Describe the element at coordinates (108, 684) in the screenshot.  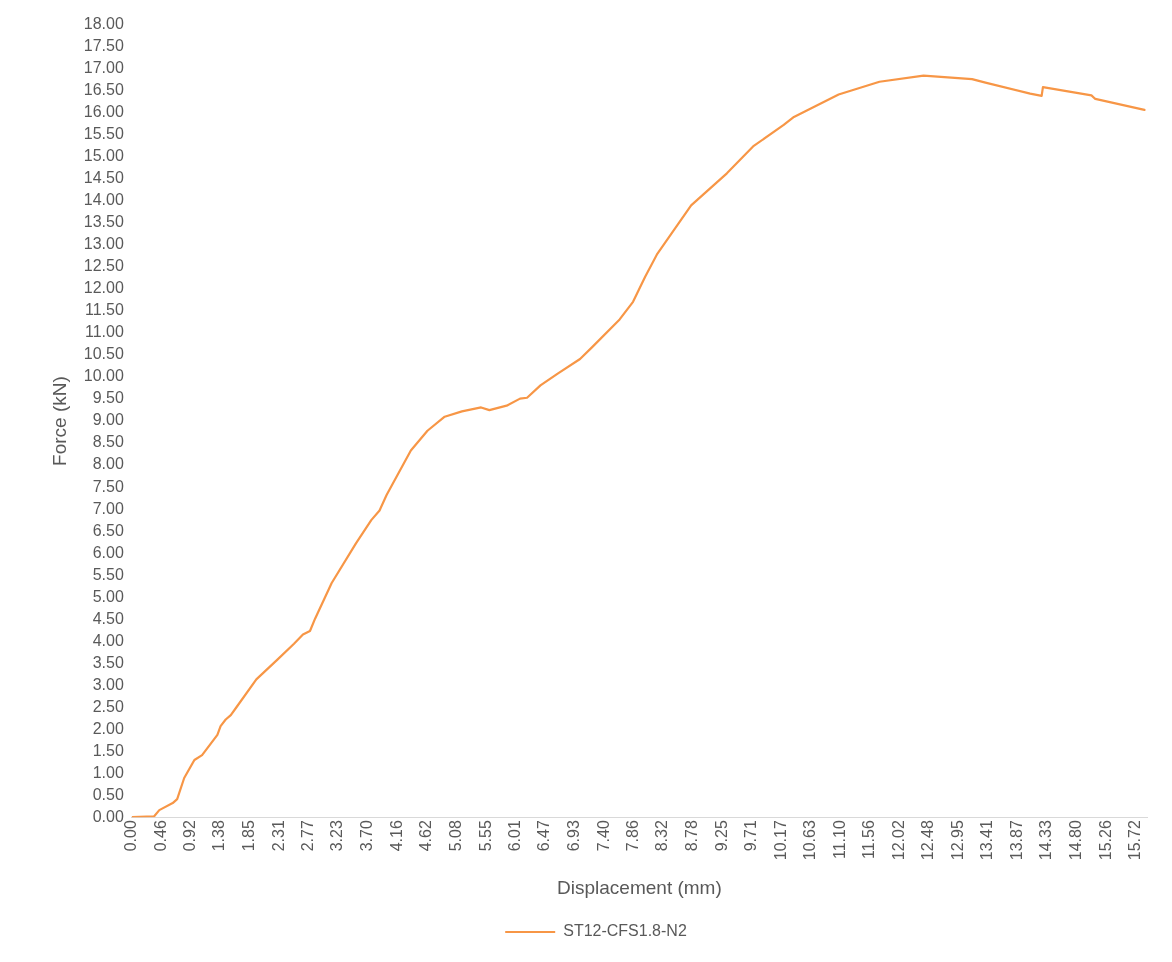
I see `y-tick-label: 3.00` at that location.